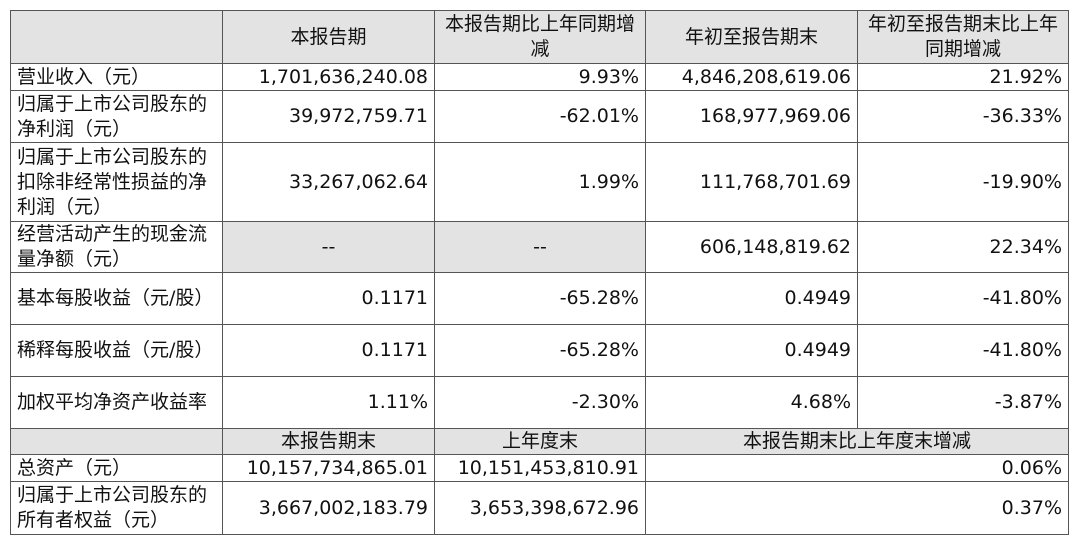 The width and height of the screenshot is (1080, 545). What do you see at coordinates (751, 37) in the screenshot?
I see `table-cell: 年初至报告期末` at bounding box center [751, 37].